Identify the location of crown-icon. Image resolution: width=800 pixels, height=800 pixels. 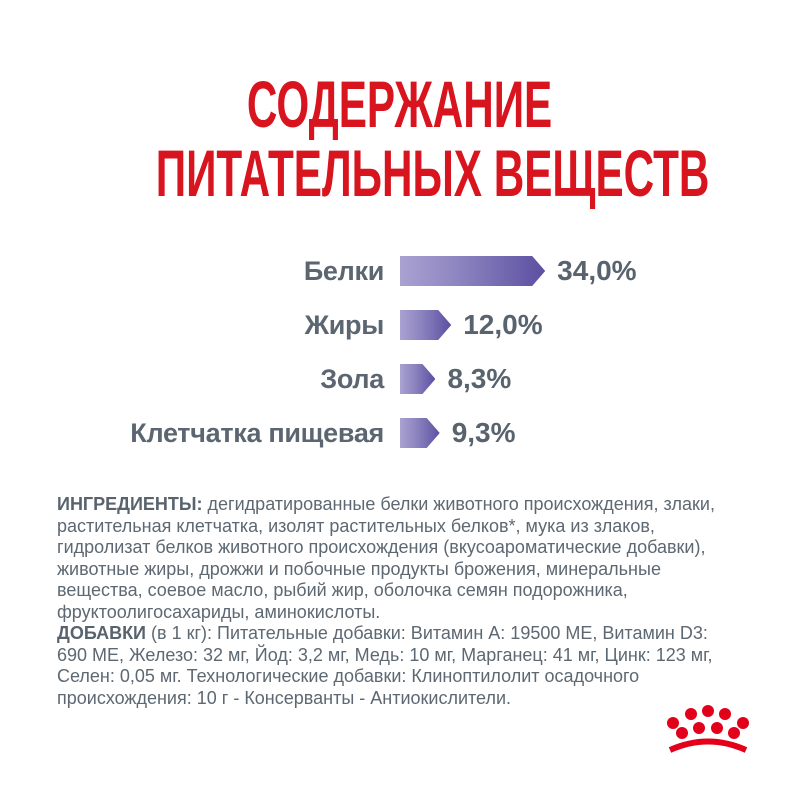
(708, 729).